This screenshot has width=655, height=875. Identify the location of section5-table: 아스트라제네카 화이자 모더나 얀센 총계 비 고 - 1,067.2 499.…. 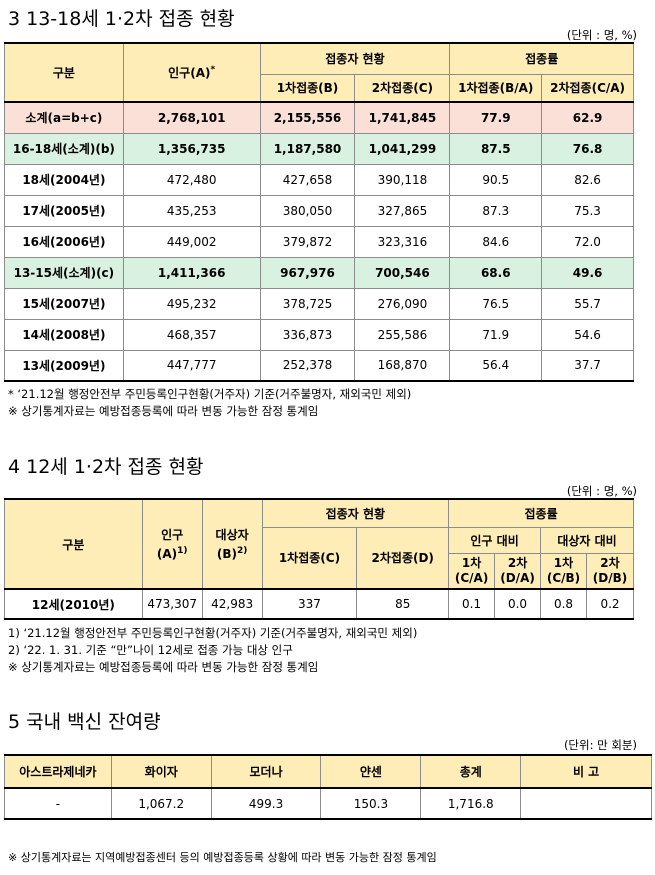
(328, 787).